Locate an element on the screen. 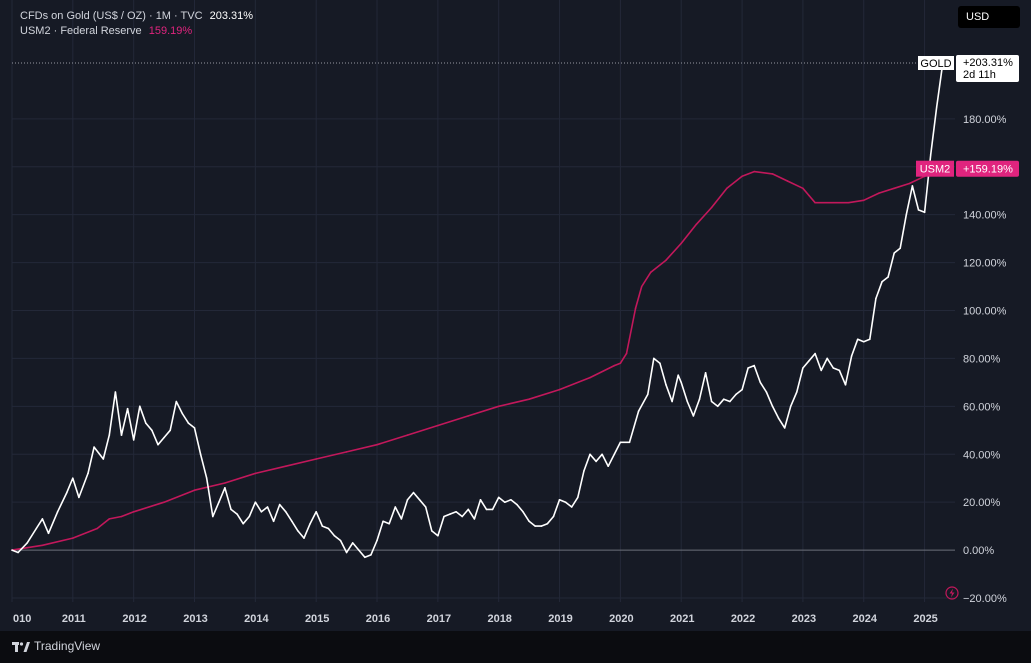 This screenshot has height=663, width=1031. y-tick-label: 120.00% is located at coordinates (985, 264).